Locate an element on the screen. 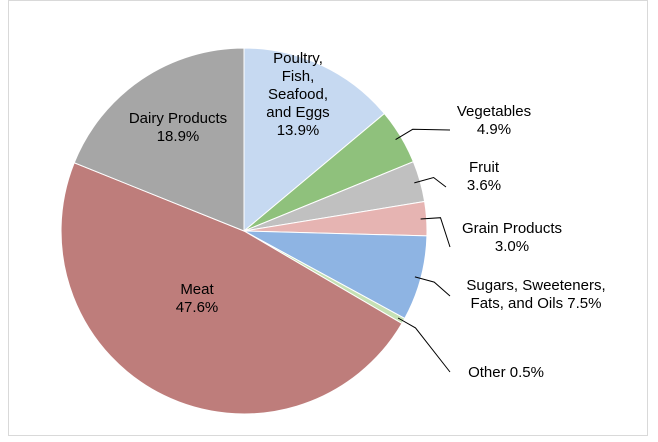 The height and width of the screenshot is (442, 658). pie-label-line: Seafood, is located at coordinates (298, 94).